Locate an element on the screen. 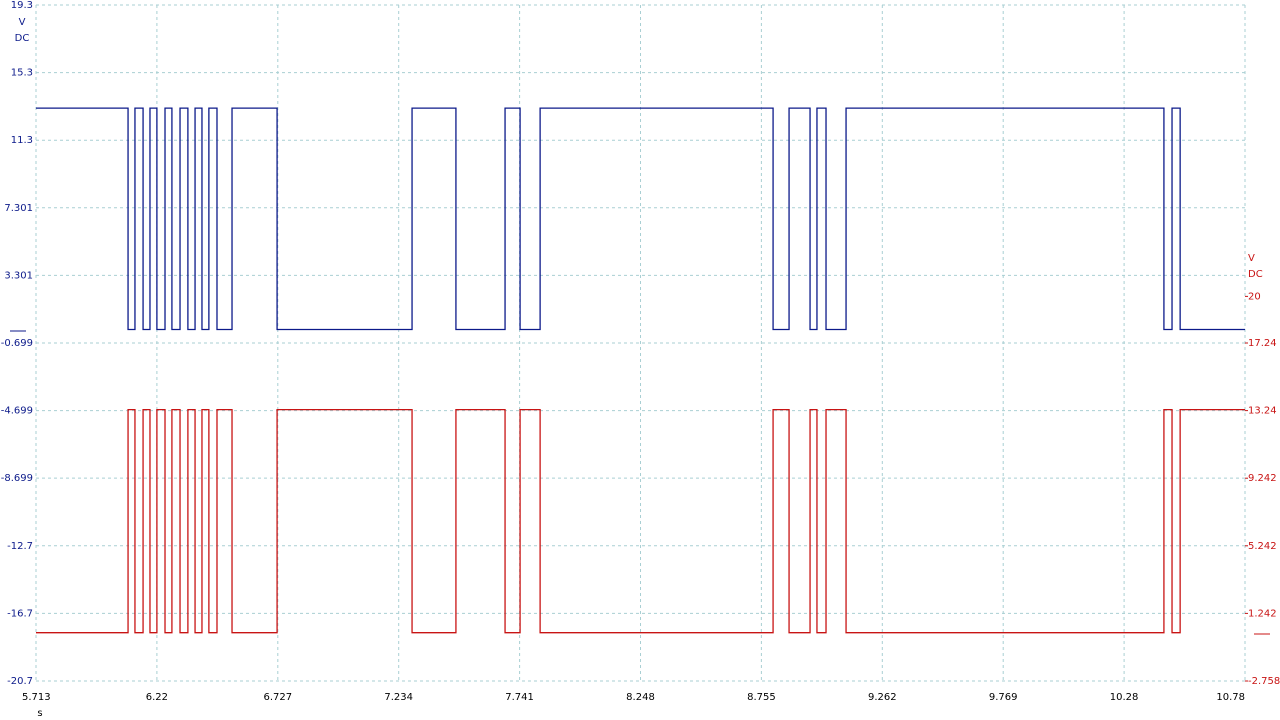 This screenshot has width=1280, height=720. y2-tick-label: 20 is located at coordinates (1254, 296).